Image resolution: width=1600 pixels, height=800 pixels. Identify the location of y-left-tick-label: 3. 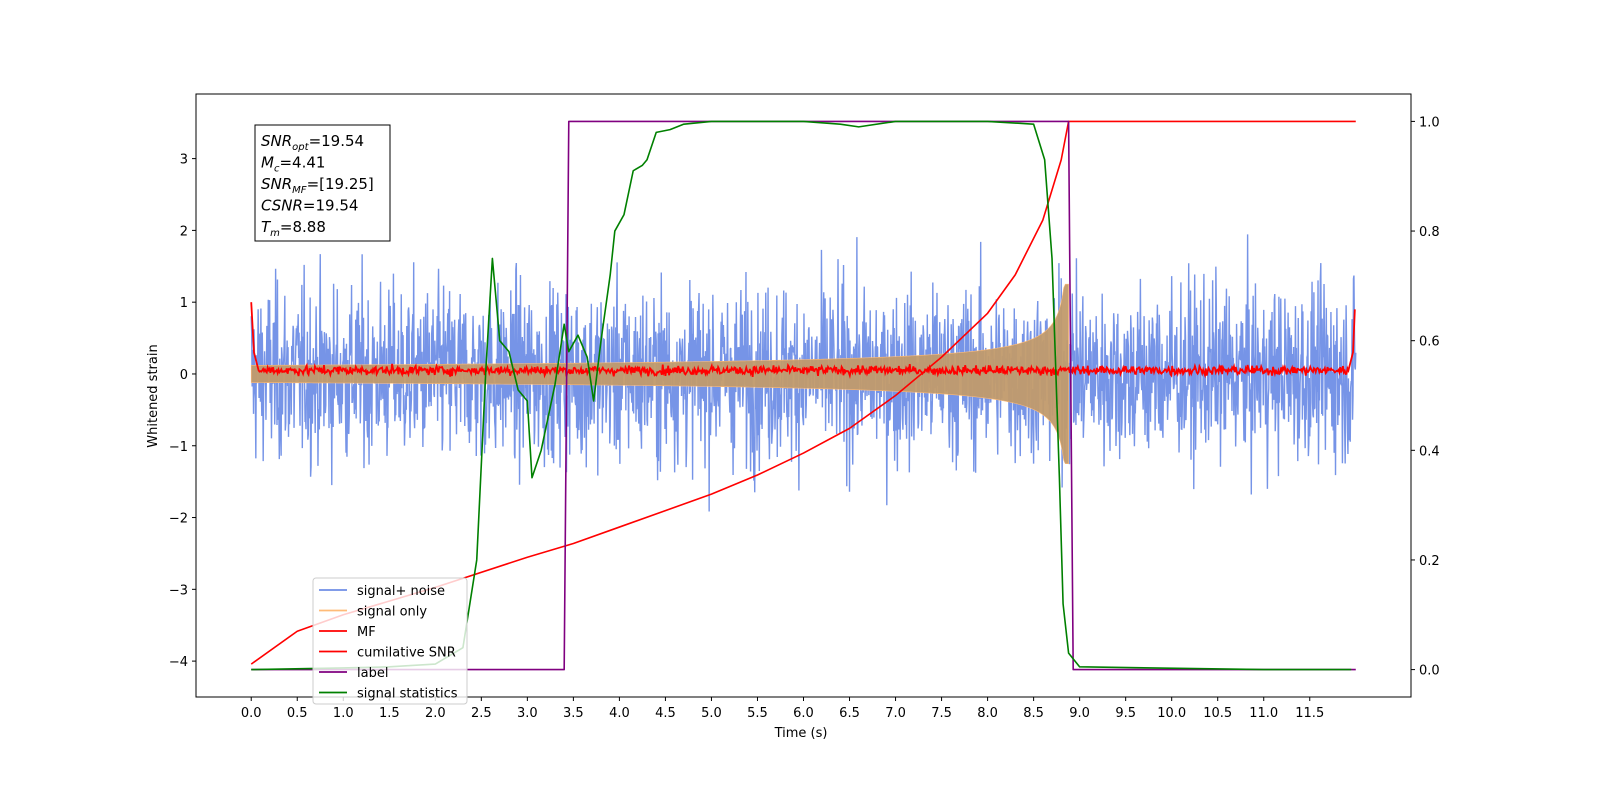
(184, 160).